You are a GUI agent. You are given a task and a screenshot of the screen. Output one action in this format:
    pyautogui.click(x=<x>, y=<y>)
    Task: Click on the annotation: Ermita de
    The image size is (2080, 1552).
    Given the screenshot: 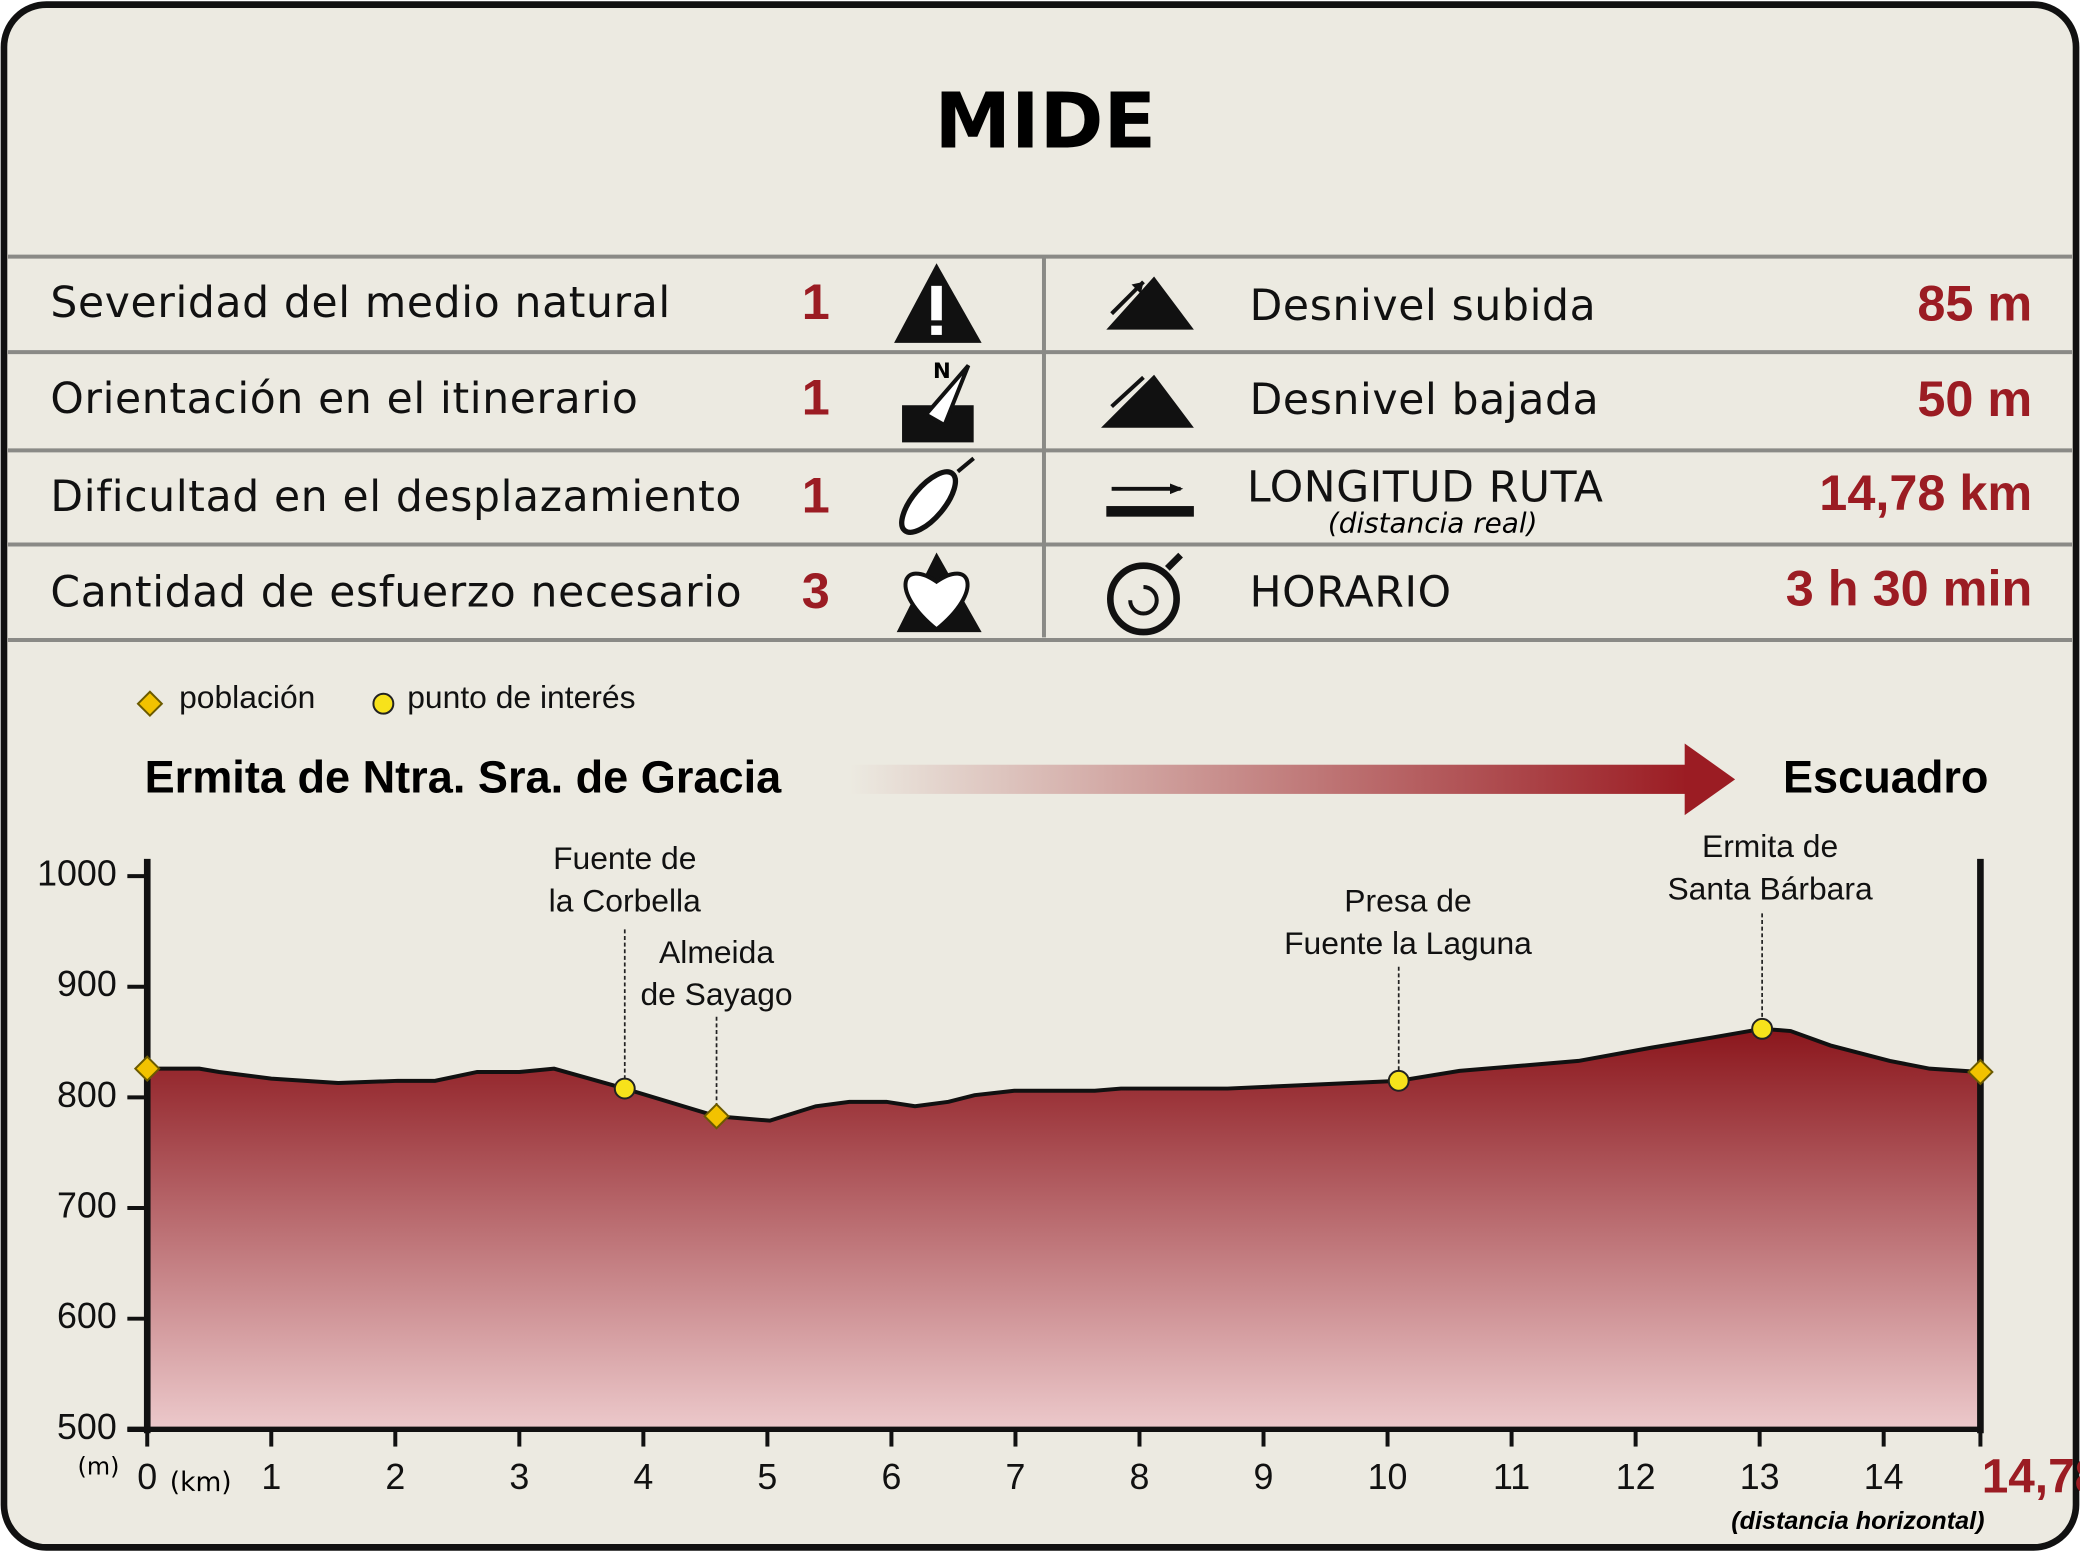 What is the action you would take?
    pyautogui.click(x=1770, y=846)
    